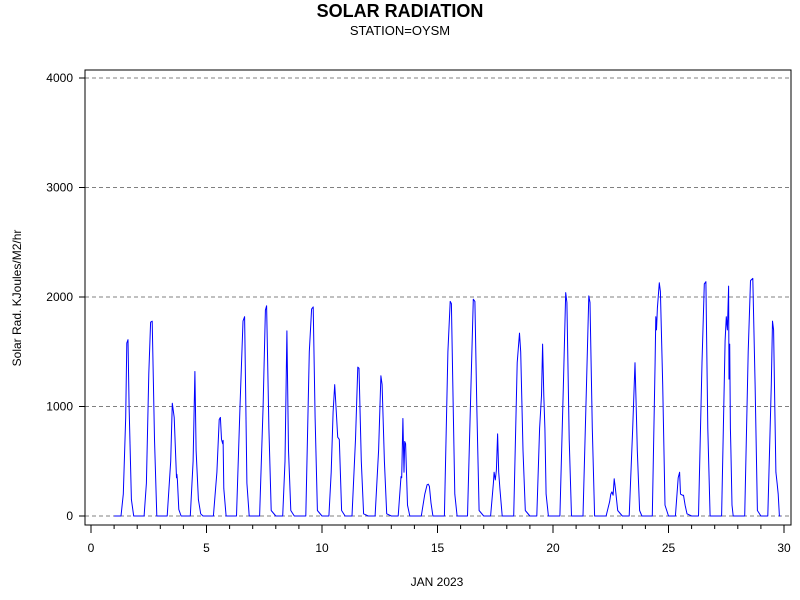  What do you see at coordinates (59, 407) in the screenshot?
I see `y-tick-label: 1000` at bounding box center [59, 407].